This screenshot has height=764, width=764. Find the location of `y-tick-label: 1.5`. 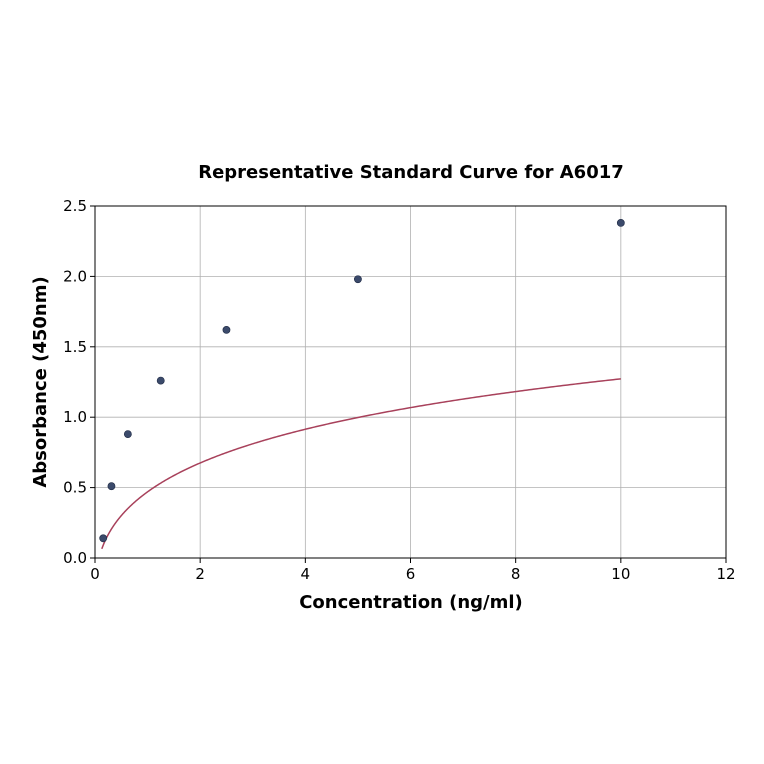

y-tick-label: 1.5 is located at coordinates (75, 347).